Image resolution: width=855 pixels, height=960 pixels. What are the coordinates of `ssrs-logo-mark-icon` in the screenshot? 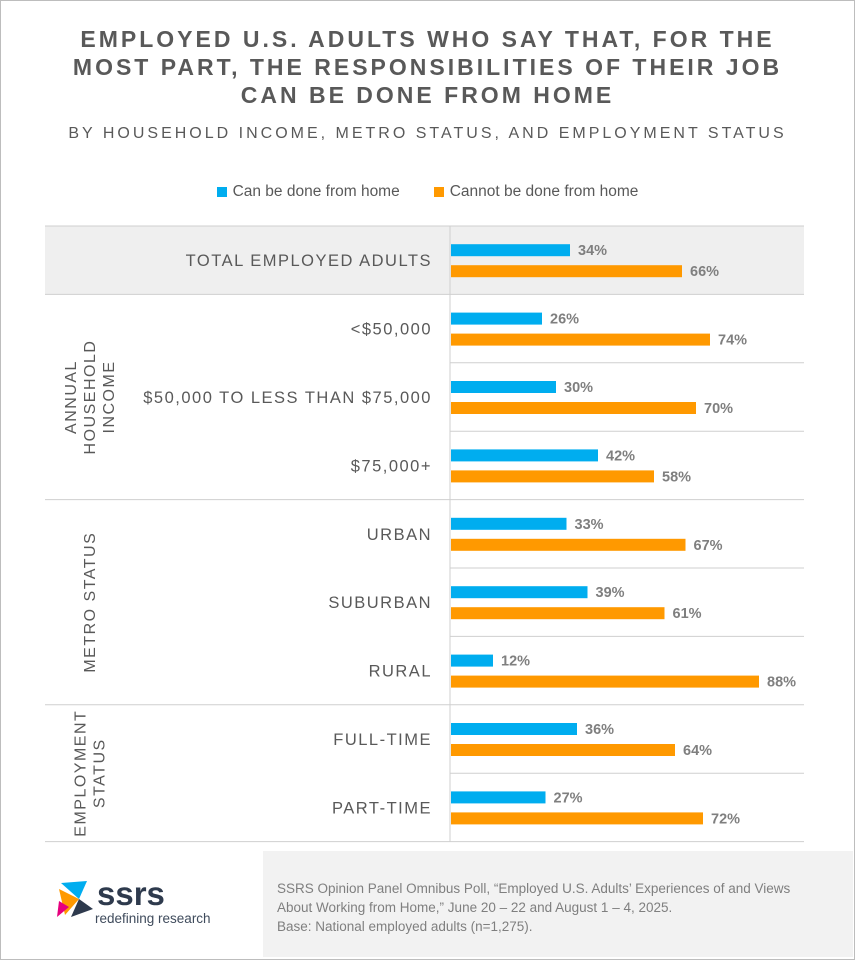 It's located at (75, 899).